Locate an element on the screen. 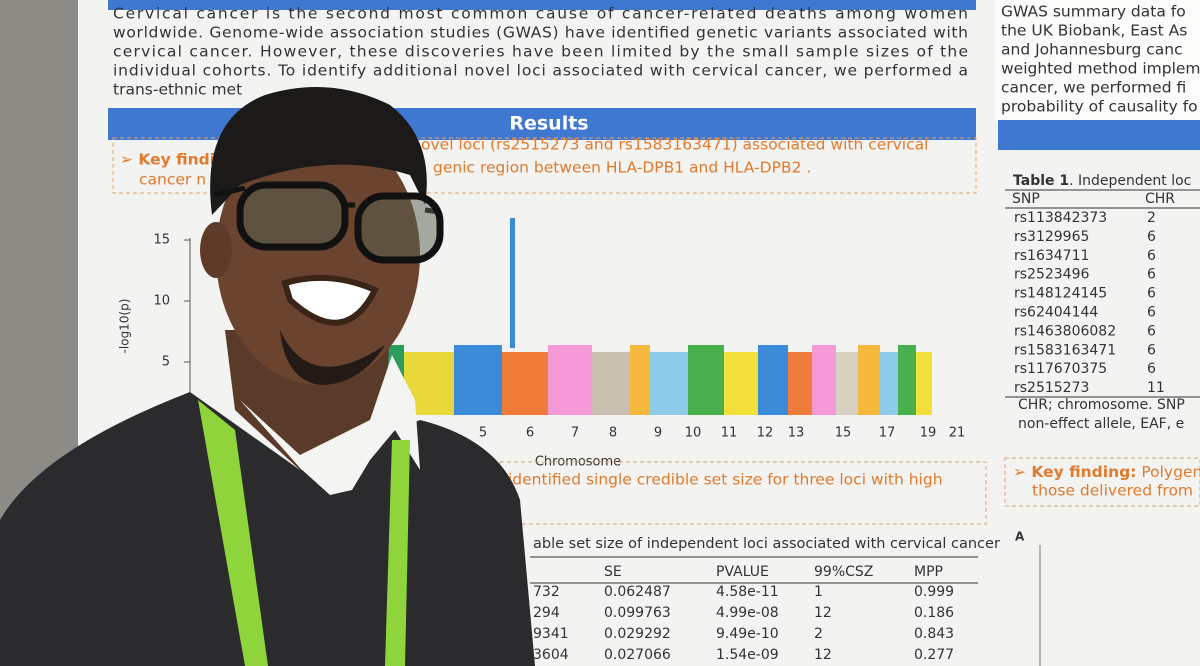  x-tick-label: 13 is located at coordinates (796, 433).